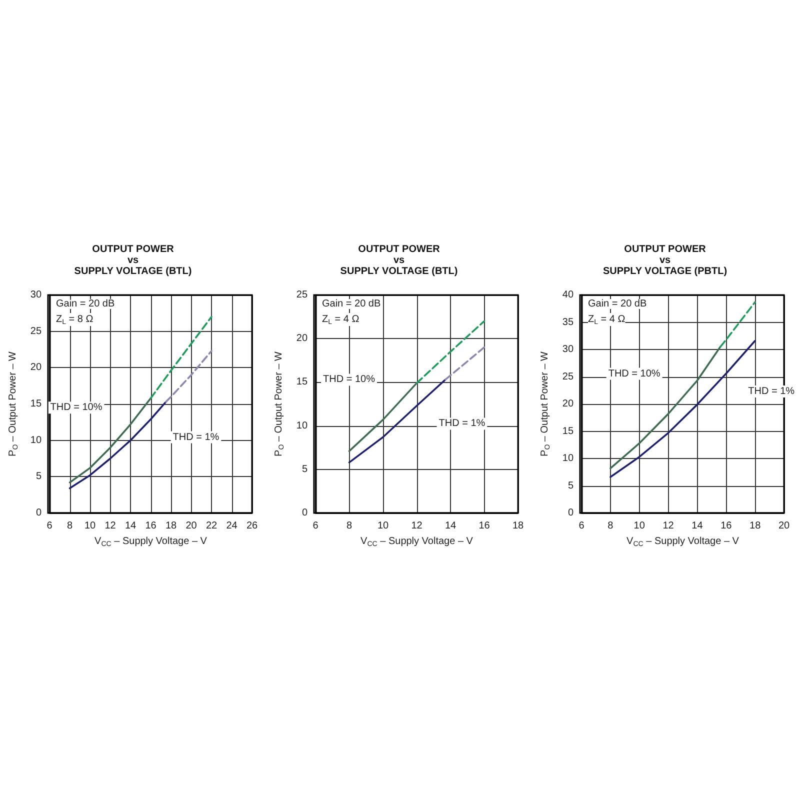  What do you see at coordinates (665, 260) in the screenshot?
I see `chart-title: OUTPUT POWER vs SUPPLY VOLTAGE (PBTL)` at bounding box center [665, 260].